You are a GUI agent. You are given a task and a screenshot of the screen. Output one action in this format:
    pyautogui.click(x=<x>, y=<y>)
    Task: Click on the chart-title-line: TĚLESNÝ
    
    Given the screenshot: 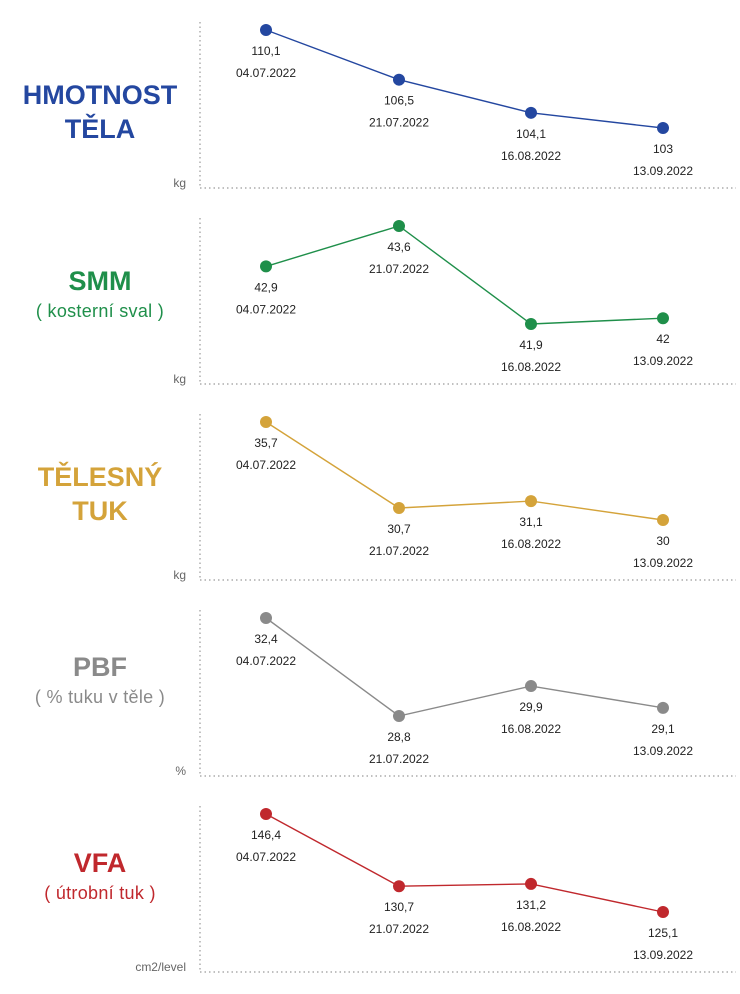 What is the action you would take?
    pyautogui.click(x=100, y=477)
    